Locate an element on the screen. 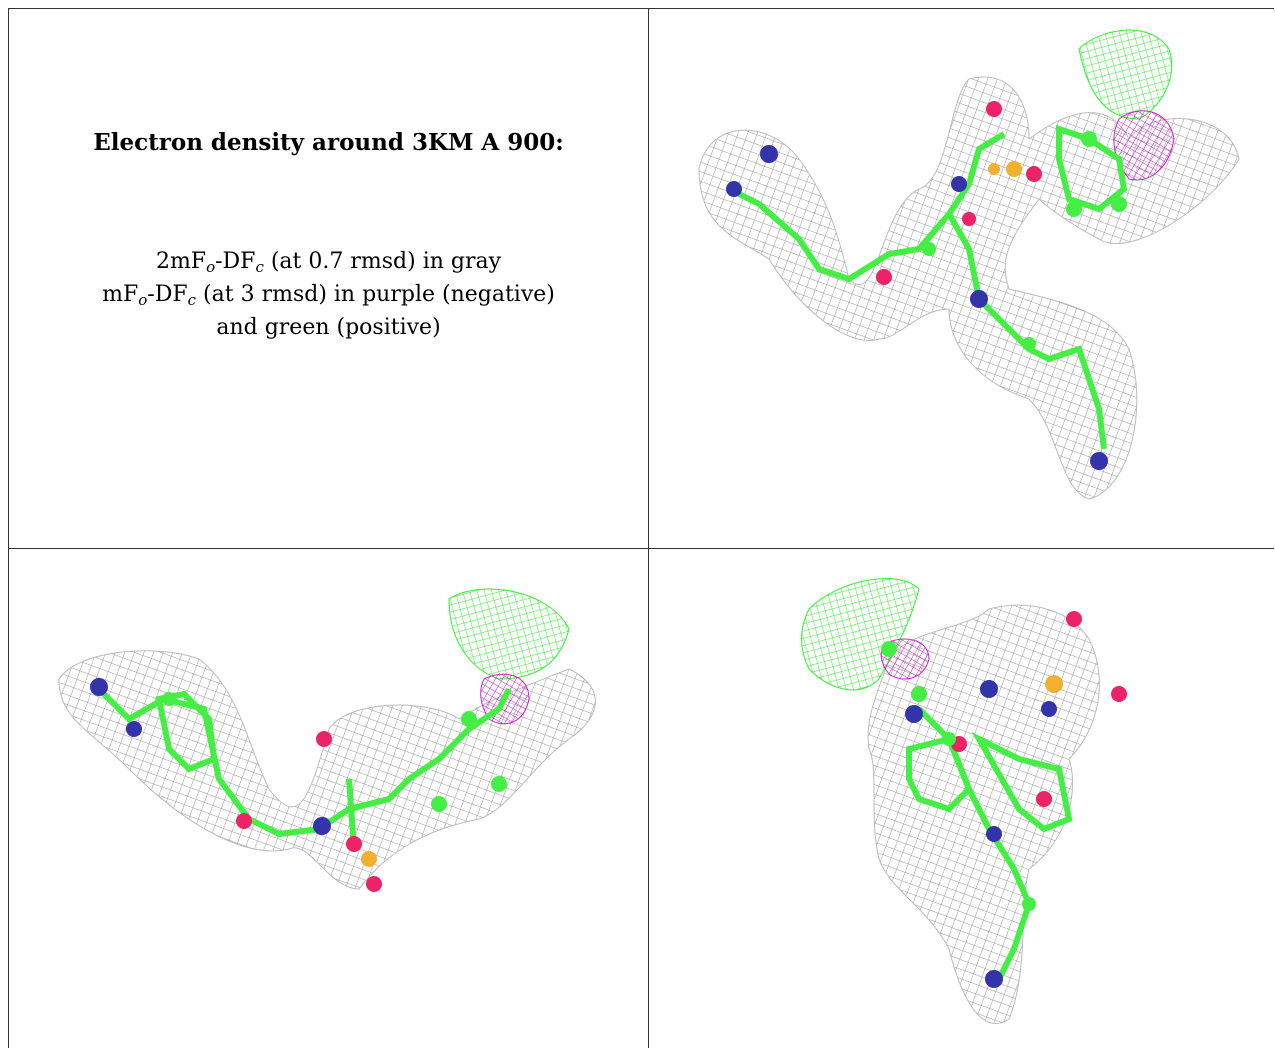  legend-line-purple: mFo-DFc (at 3 rmsd) in purple (negative) is located at coordinates (328, 295).